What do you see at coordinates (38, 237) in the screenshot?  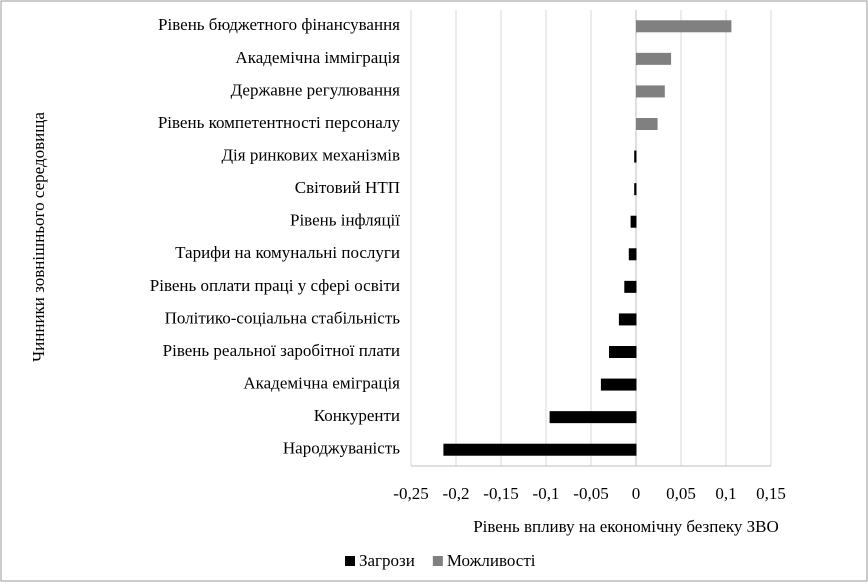 I see `y-axis-title: Чинники зовнішнього середовища` at bounding box center [38, 237].